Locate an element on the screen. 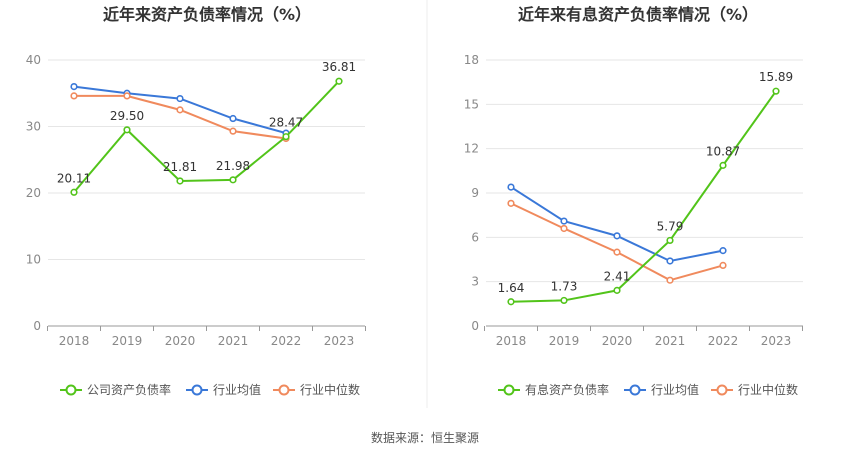  data-label: 36.81 is located at coordinates (339, 67).